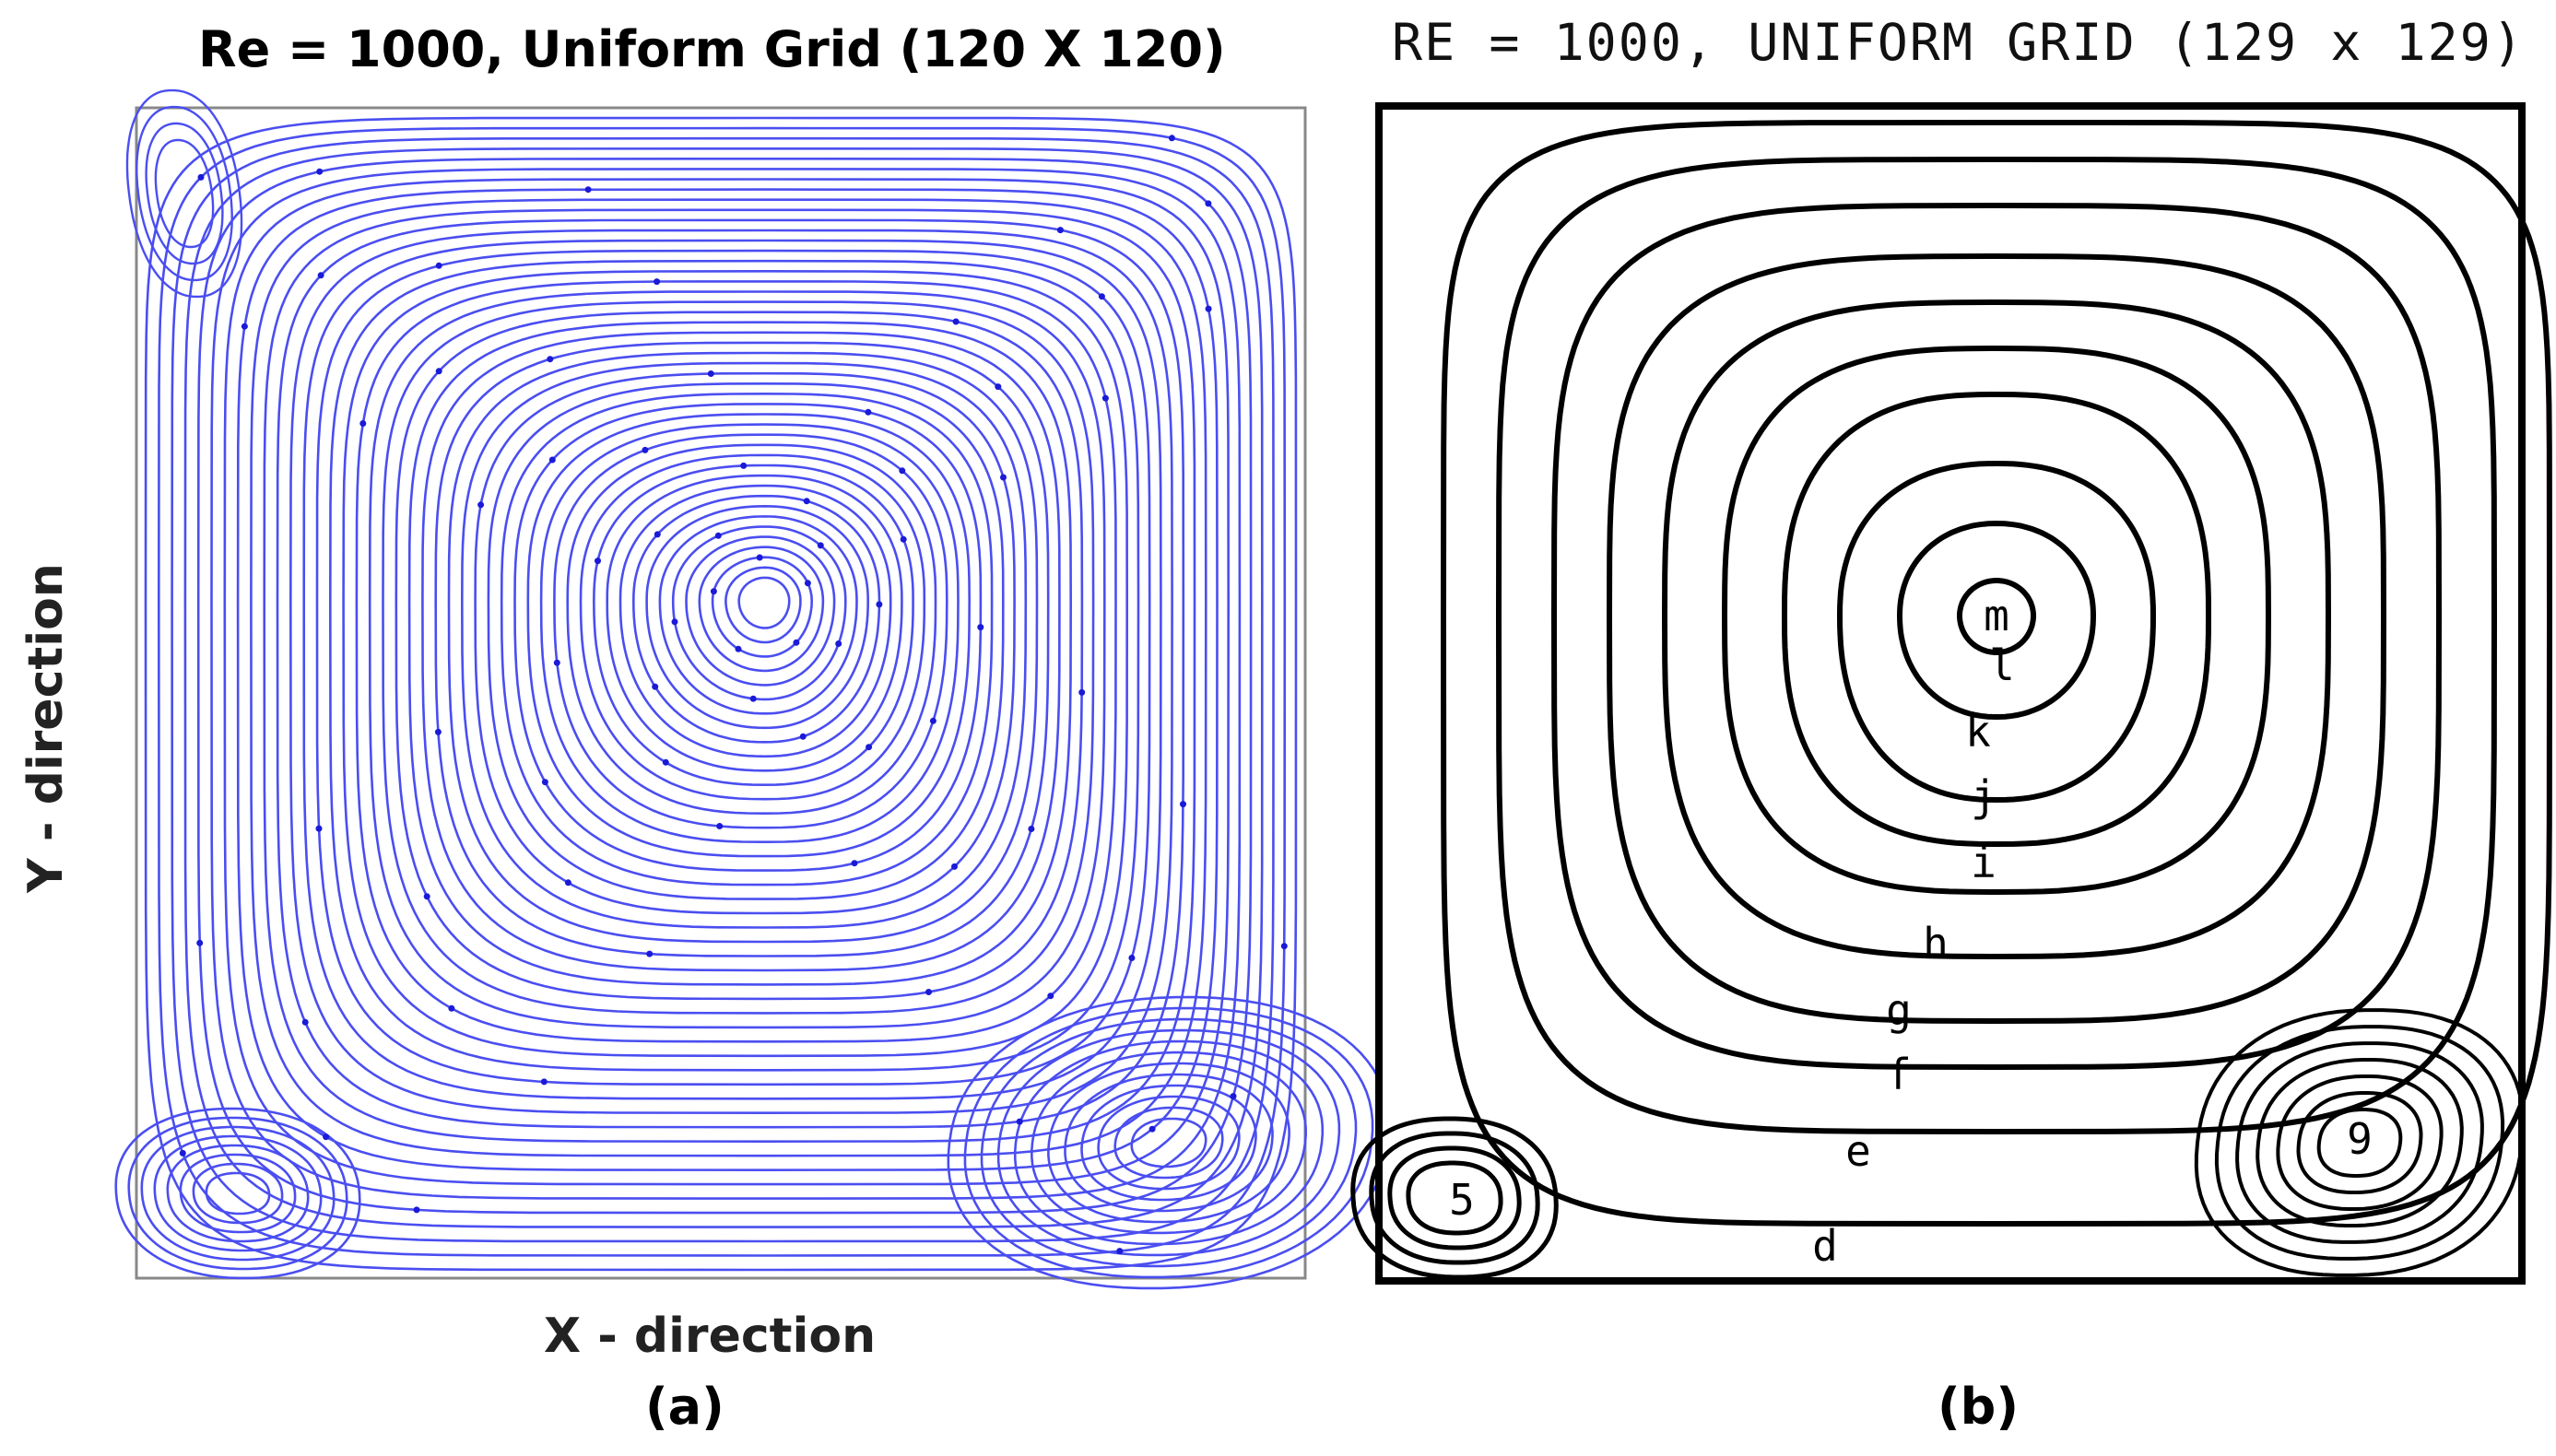 This screenshot has height=1456, width=2556. What do you see at coordinates (710, 1336) in the screenshot?
I see `x-axis-label: X - direction` at bounding box center [710, 1336].